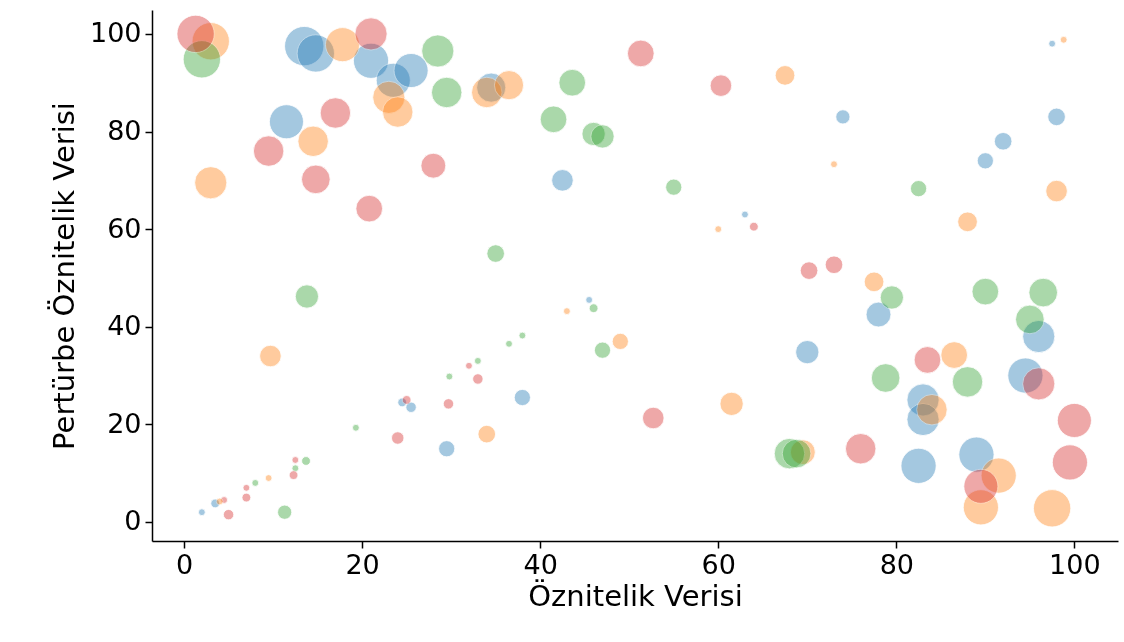 The width and height of the screenshot is (1124, 642). I want to click on y-tick-label: 40, so click(124, 326).